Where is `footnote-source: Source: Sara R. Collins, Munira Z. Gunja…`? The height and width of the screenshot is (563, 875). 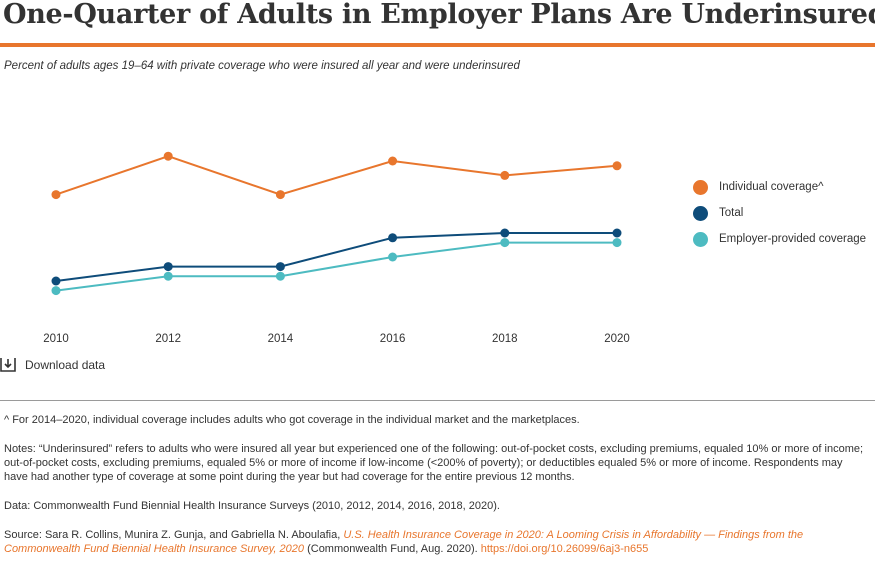 footnote-source: Source: Sara R. Collins, Munira Z. Gunja… is located at coordinates (434, 542).